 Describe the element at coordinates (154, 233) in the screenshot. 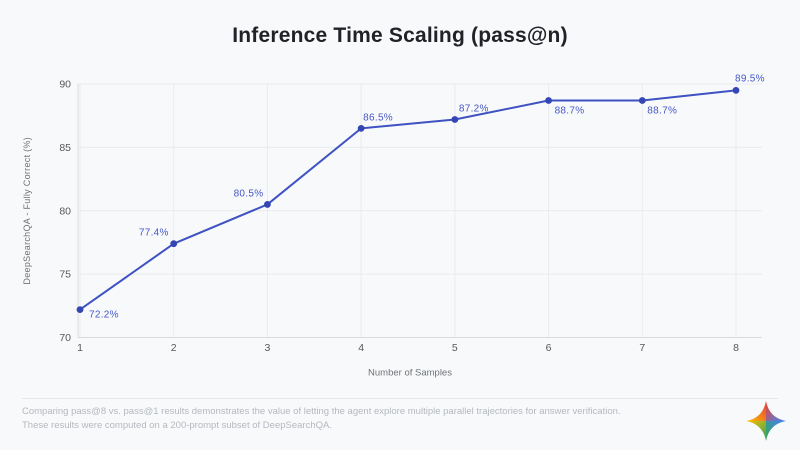

I see `data-point-label: 77.4%` at that location.